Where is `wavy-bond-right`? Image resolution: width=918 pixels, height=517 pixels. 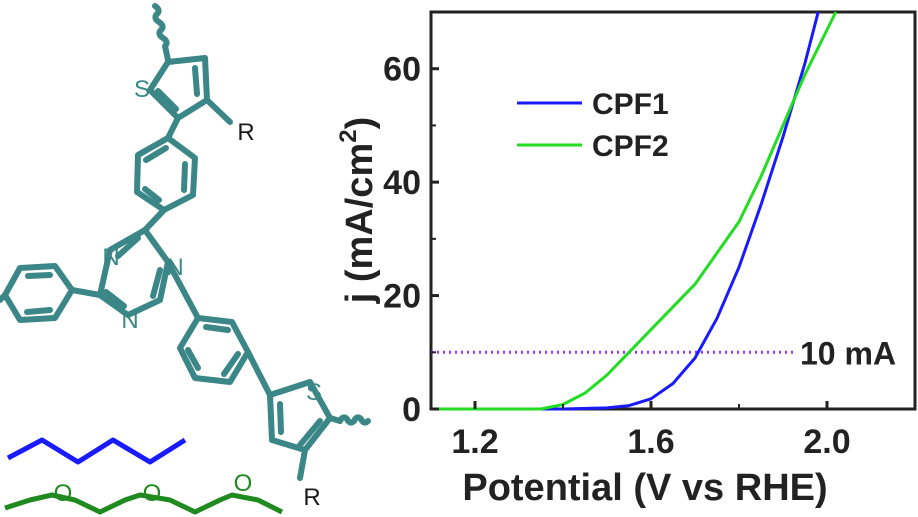
wavy-bond-right is located at coordinates (349, 420).